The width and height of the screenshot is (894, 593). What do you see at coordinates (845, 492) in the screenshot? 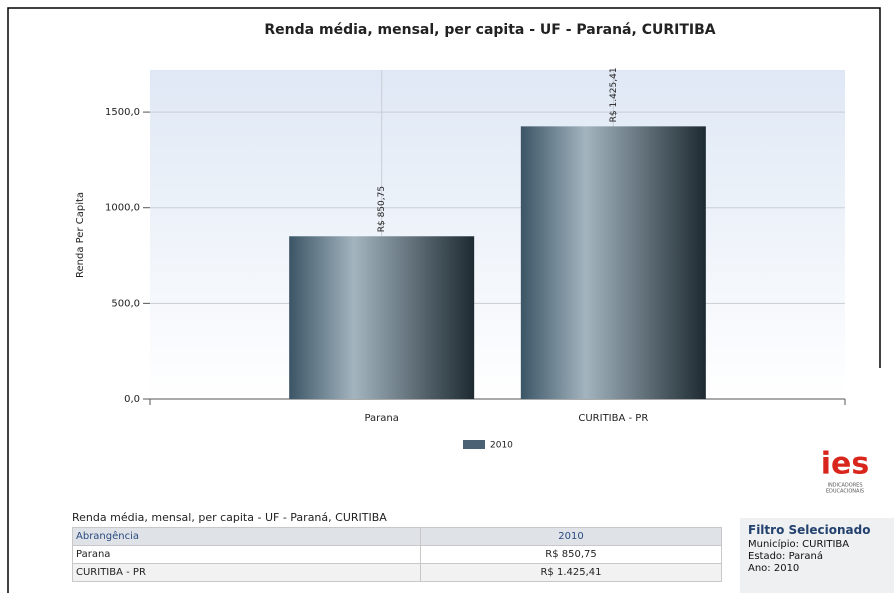
I see `logo-tagline: EDUCACIONAIS` at bounding box center [845, 492].